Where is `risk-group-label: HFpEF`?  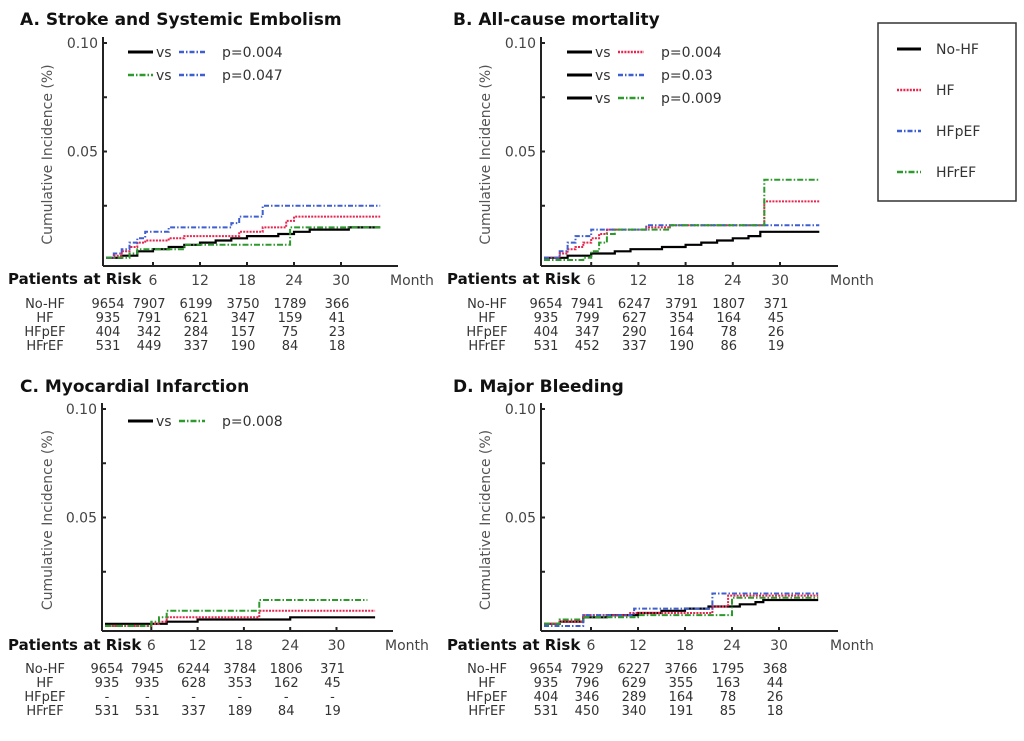 risk-group-label: HFpEF is located at coordinates (486, 332).